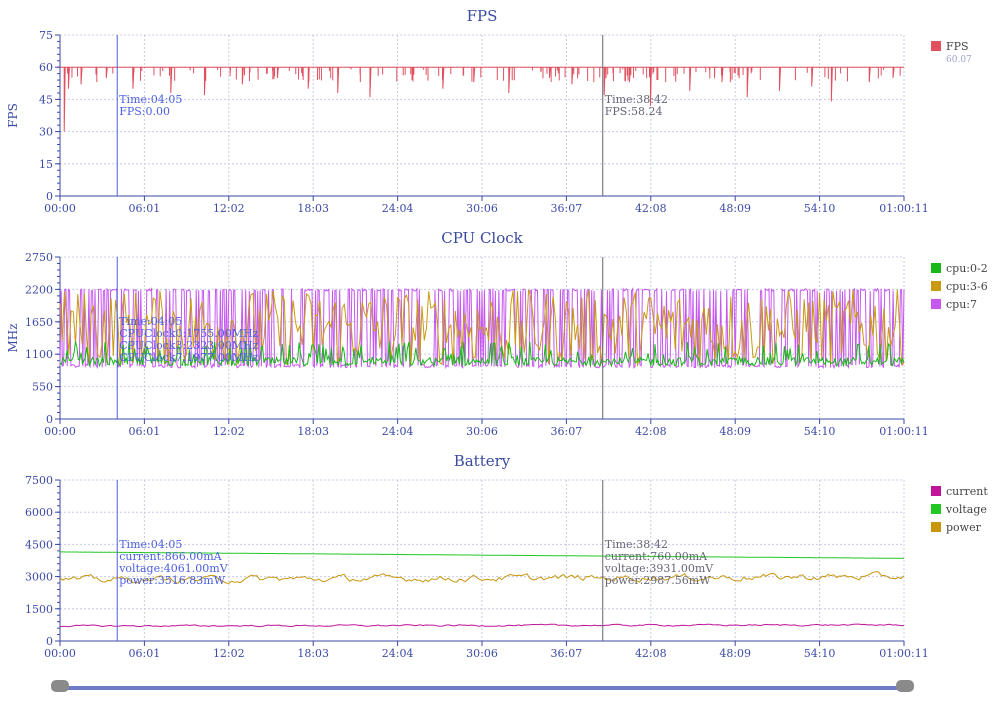 The width and height of the screenshot is (1000, 706). What do you see at coordinates (13, 115) in the screenshot?
I see `y-axis-label: FPS` at bounding box center [13, 115].